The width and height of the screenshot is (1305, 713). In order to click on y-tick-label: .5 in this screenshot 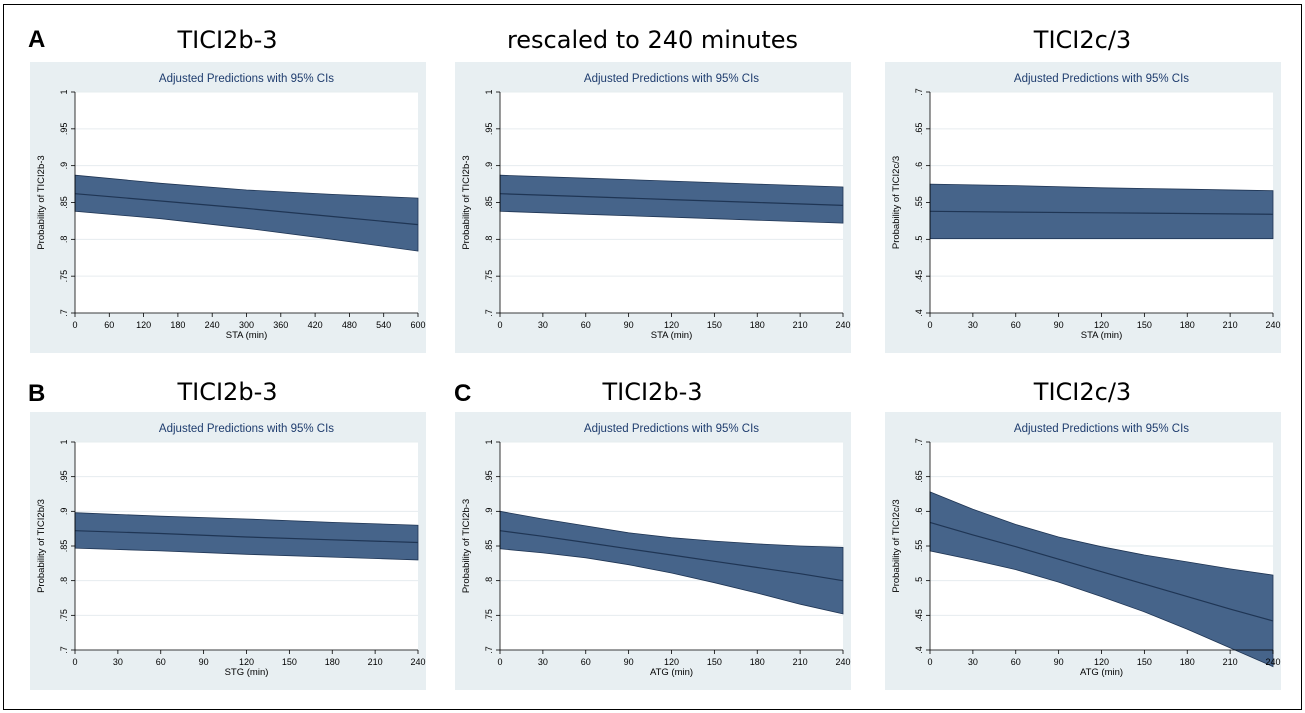, I will do `click(919, 581)`.